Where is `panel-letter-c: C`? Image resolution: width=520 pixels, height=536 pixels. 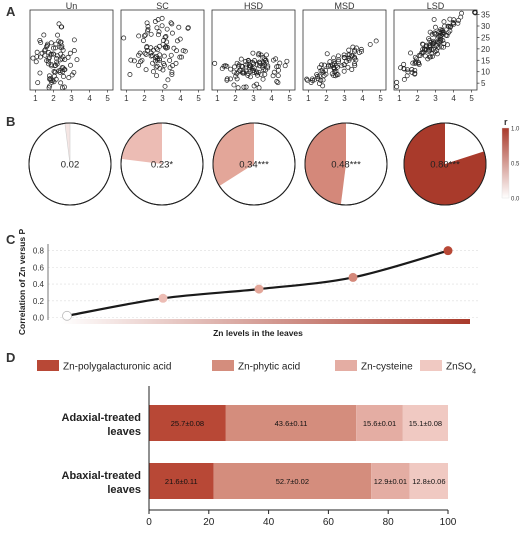
panel-letter-c: C is located at coordinates (11, 239).